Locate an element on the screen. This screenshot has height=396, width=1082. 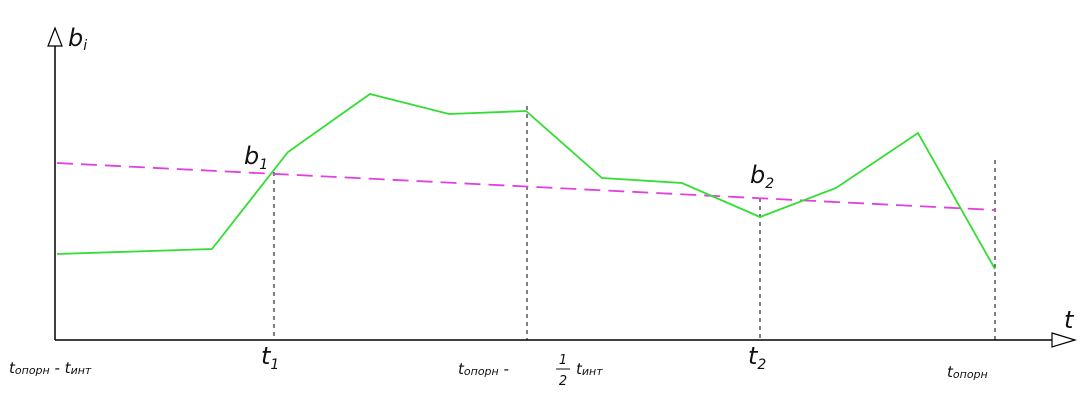
fraction-numerator: 1 is located at coordinates (563, 360).